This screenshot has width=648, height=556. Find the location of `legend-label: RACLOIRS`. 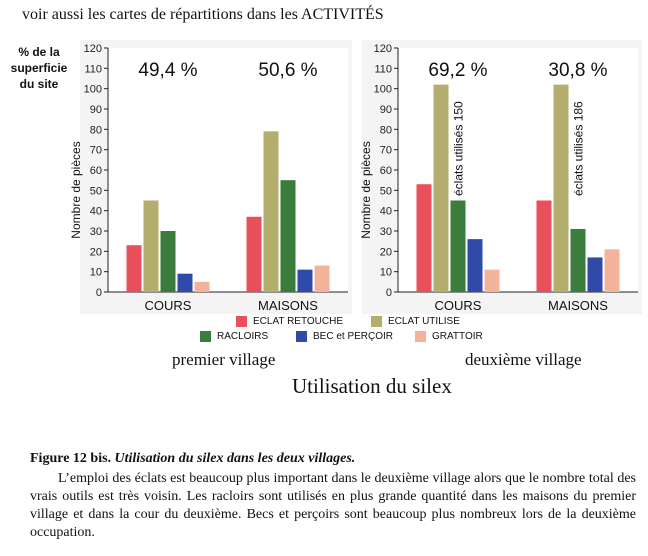

legend-label: RACLOIRS is located at coordinates (243, 336).